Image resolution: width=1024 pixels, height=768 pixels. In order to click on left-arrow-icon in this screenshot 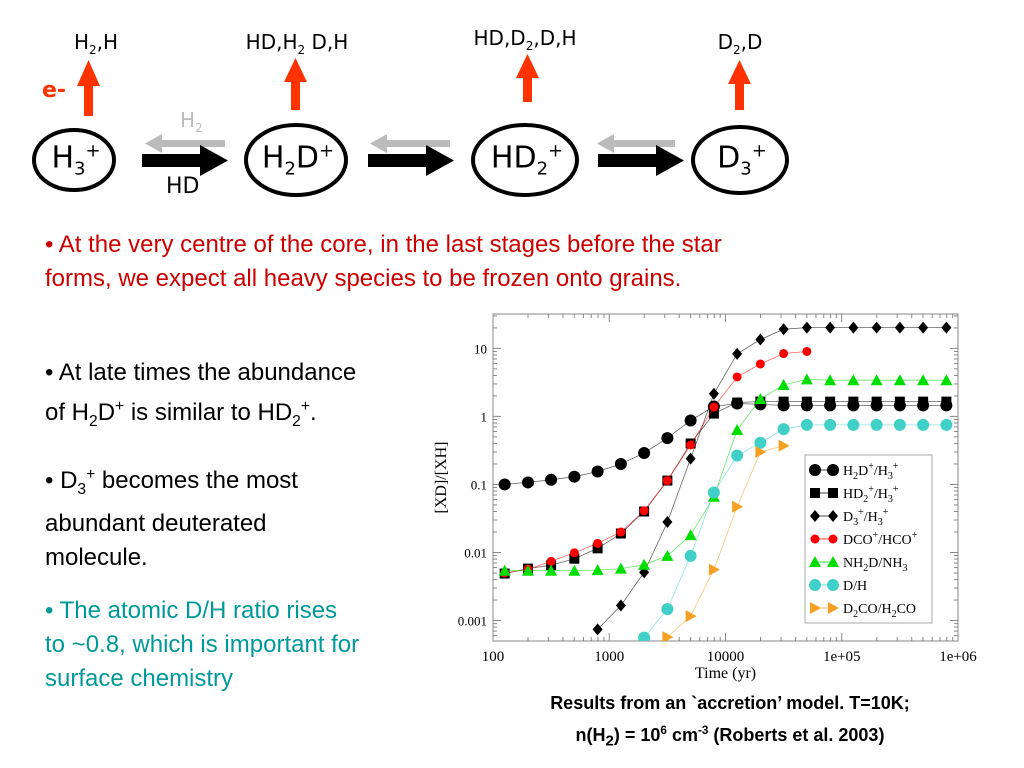, I will do `click(636, 143)`.